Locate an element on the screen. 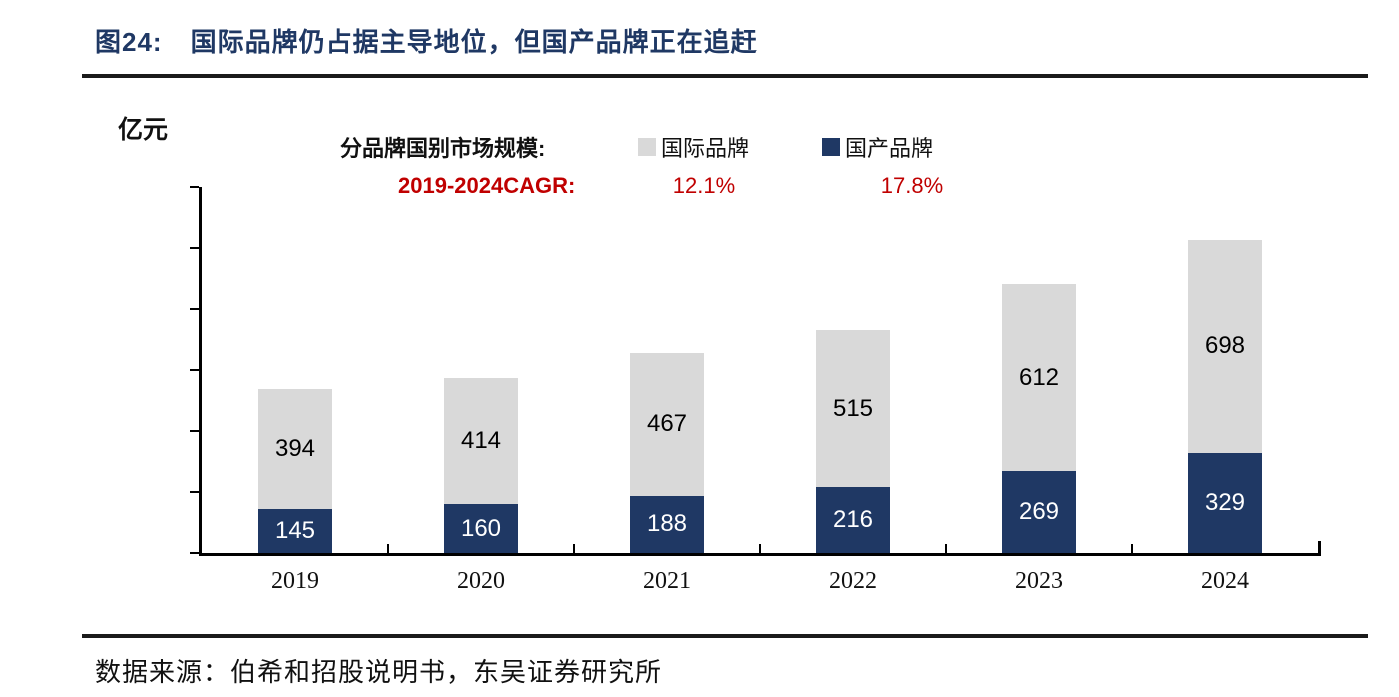 The width and height of the screenshot is (1399, 697). bar-value-label: 414 is located at coordinates (481, 441).